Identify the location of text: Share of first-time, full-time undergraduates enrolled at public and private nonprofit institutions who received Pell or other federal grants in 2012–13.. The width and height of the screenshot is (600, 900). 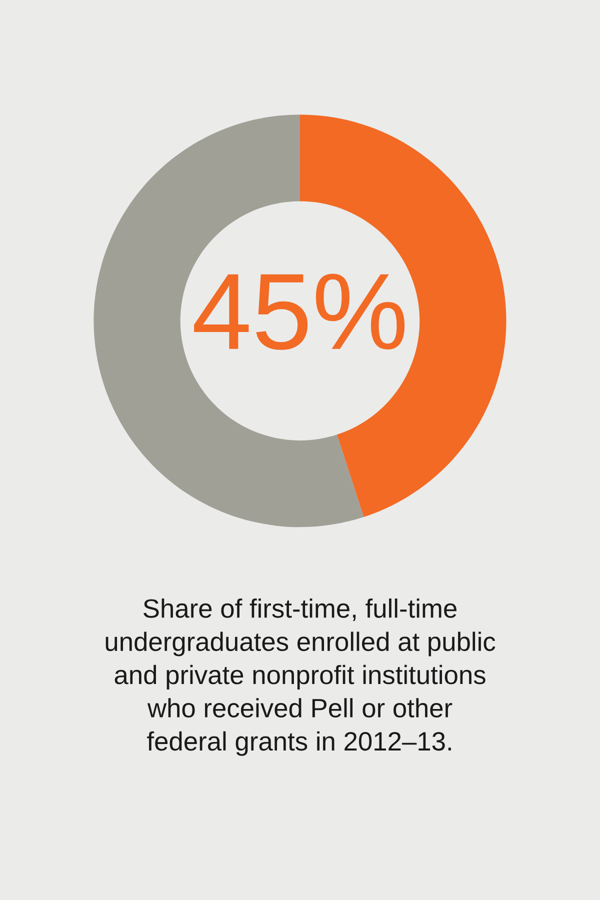
(301, 677).